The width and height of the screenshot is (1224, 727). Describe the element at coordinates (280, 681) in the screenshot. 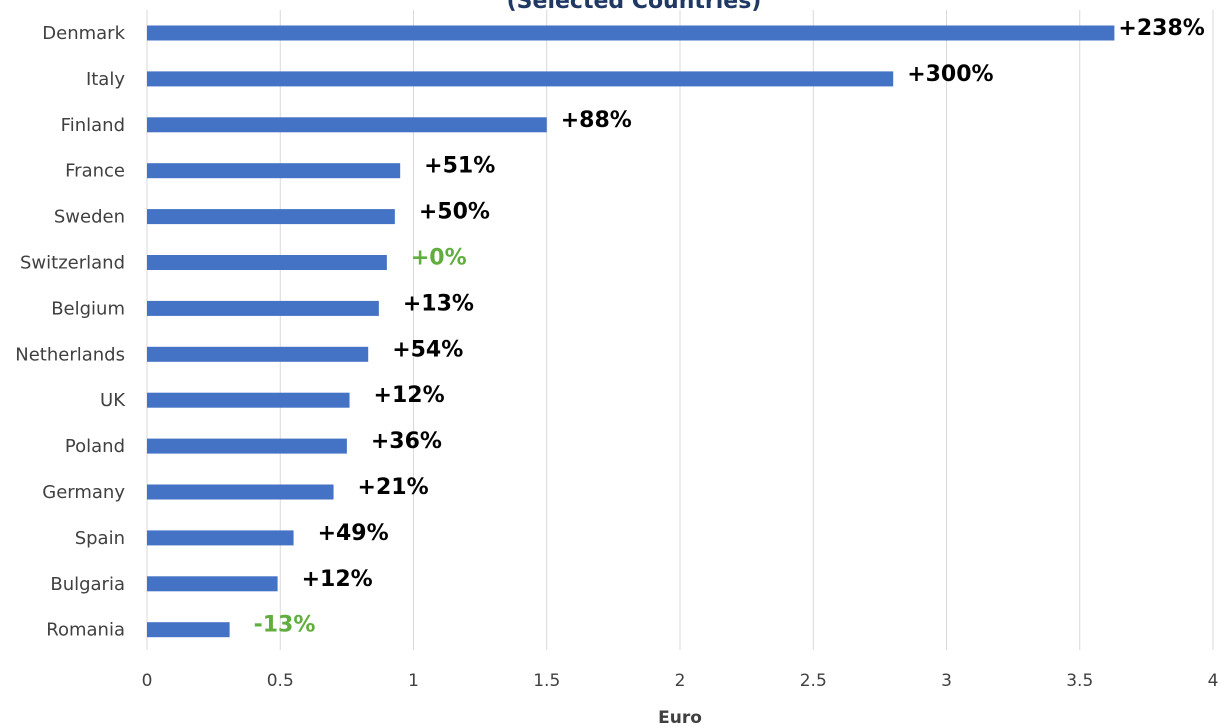

I see `x-tick-label: 0.5` at that location.